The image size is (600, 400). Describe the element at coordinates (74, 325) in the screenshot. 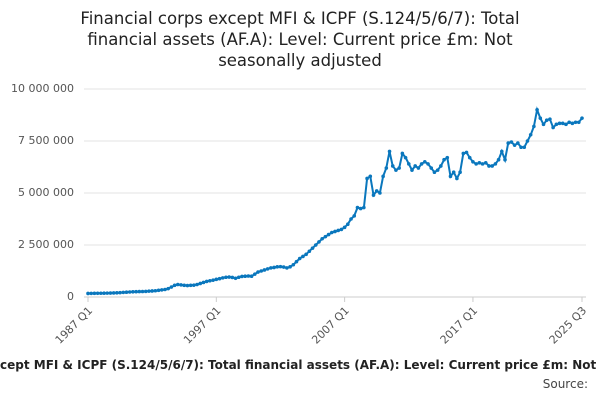

I see `x-tick-label: 1987 Q1` at that location.